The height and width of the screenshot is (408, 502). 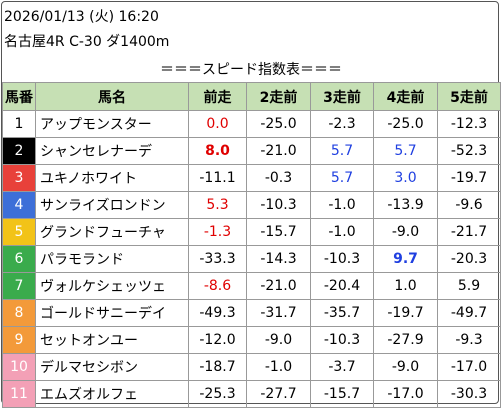 I want to click on row: 1 アップモンスター 0.0 -25.0 -2.3 -25.0 -12.3, so click(x=251, y=124).